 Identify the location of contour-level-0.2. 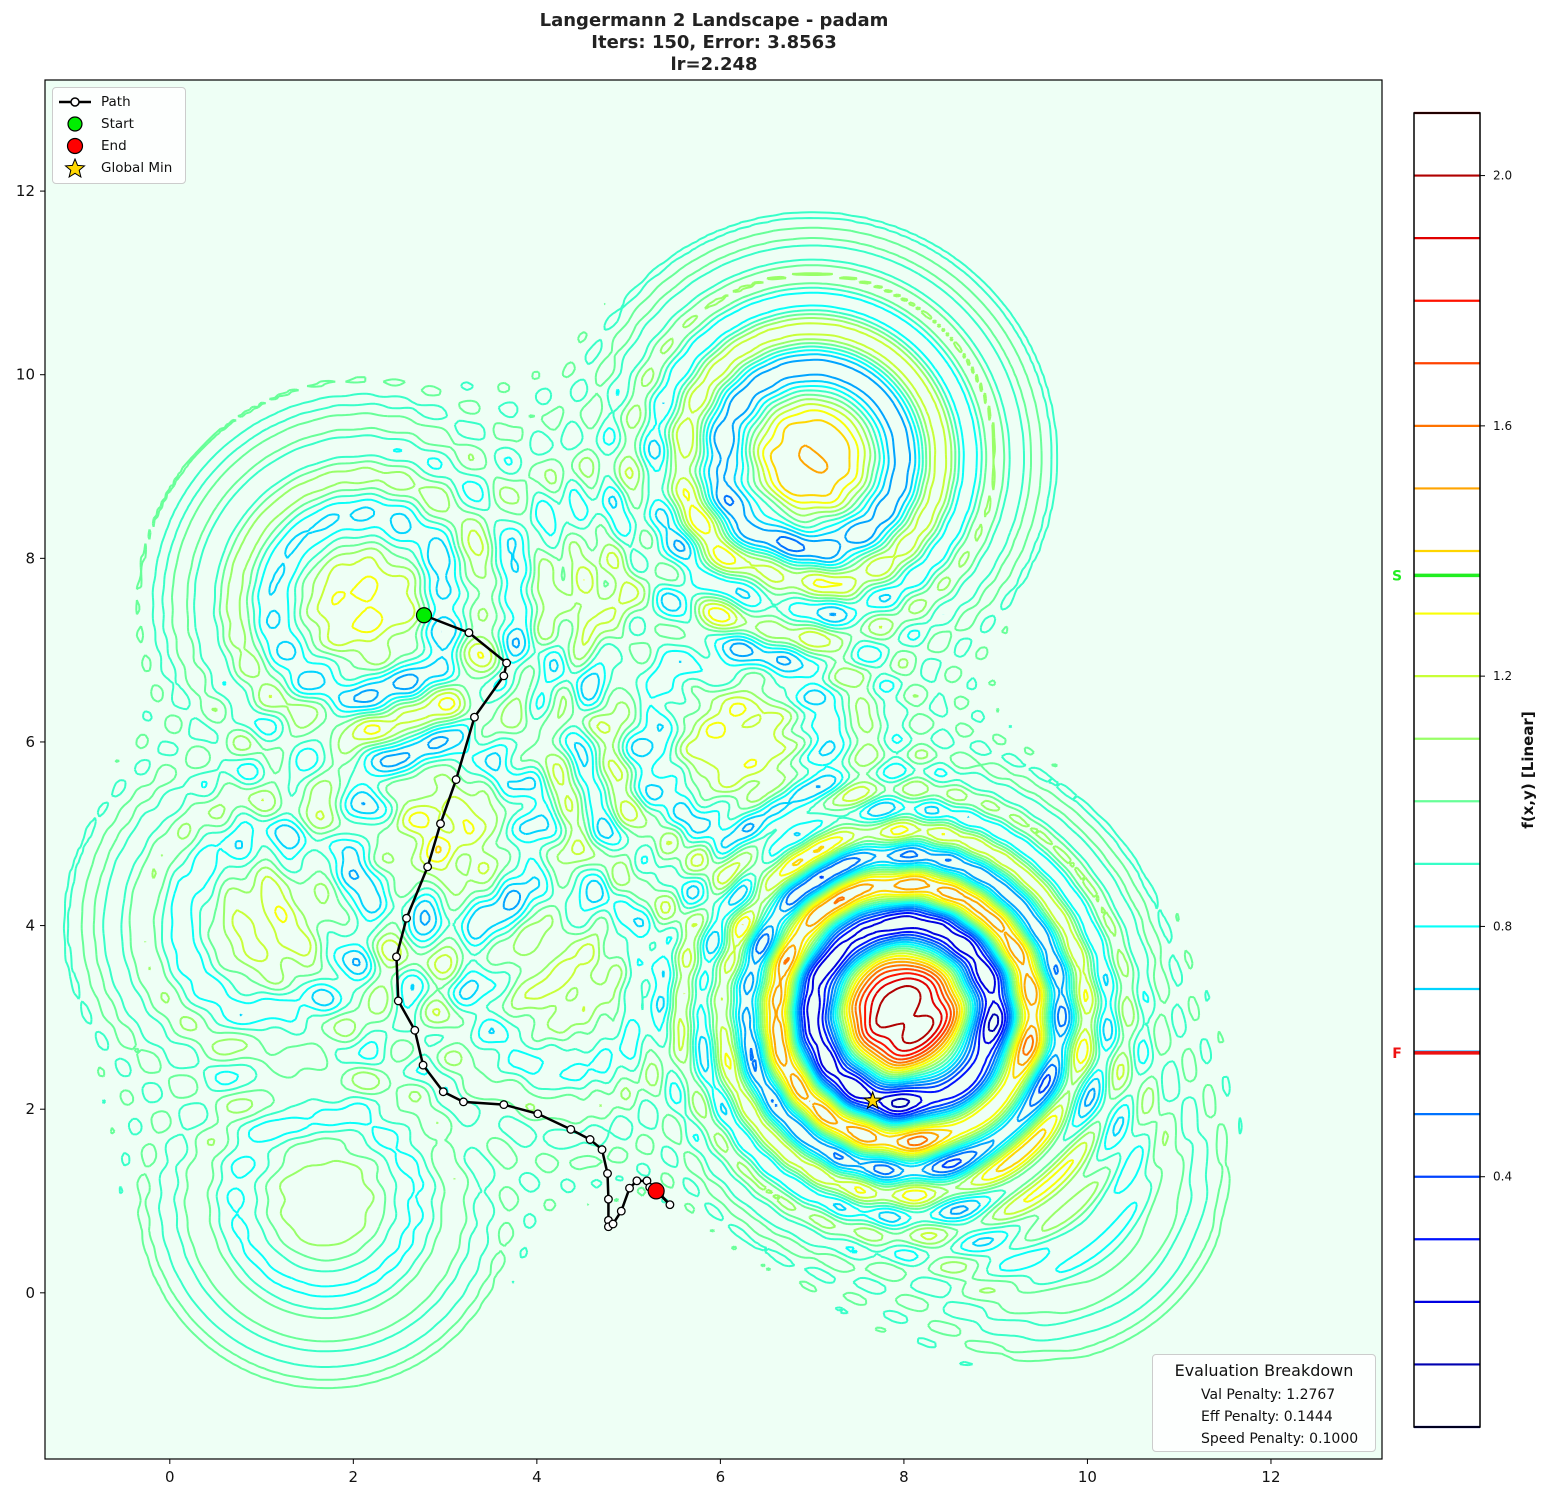
(905, 1014).